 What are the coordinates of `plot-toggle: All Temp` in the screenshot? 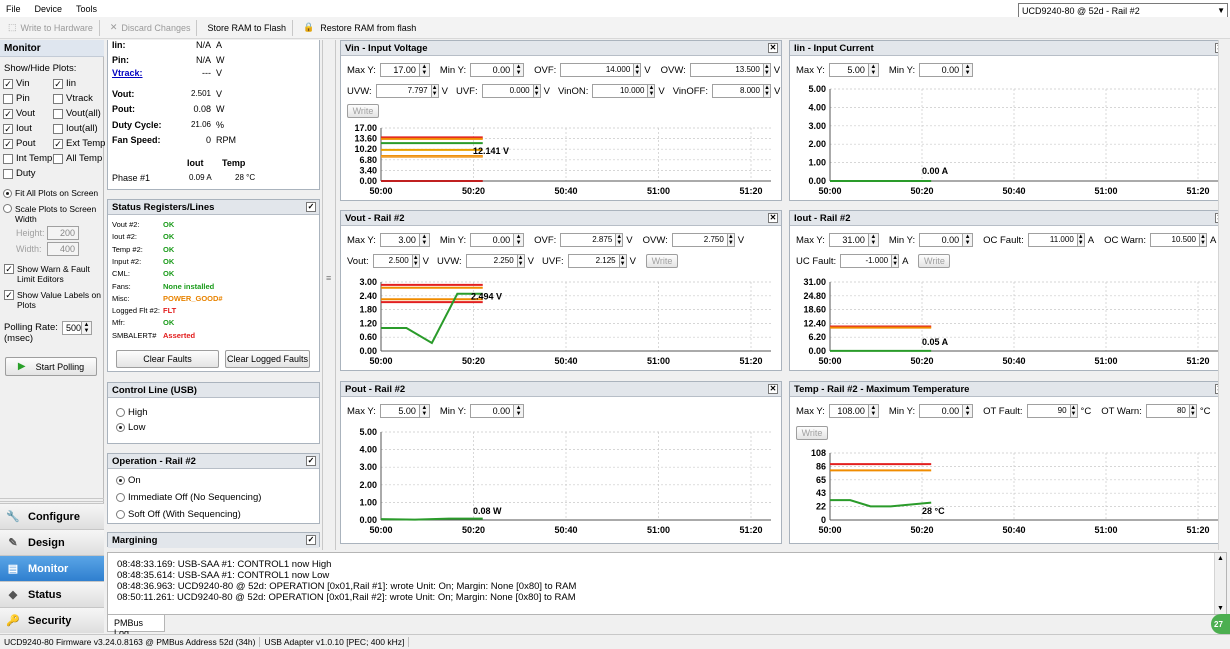 It's located at (78, 158).